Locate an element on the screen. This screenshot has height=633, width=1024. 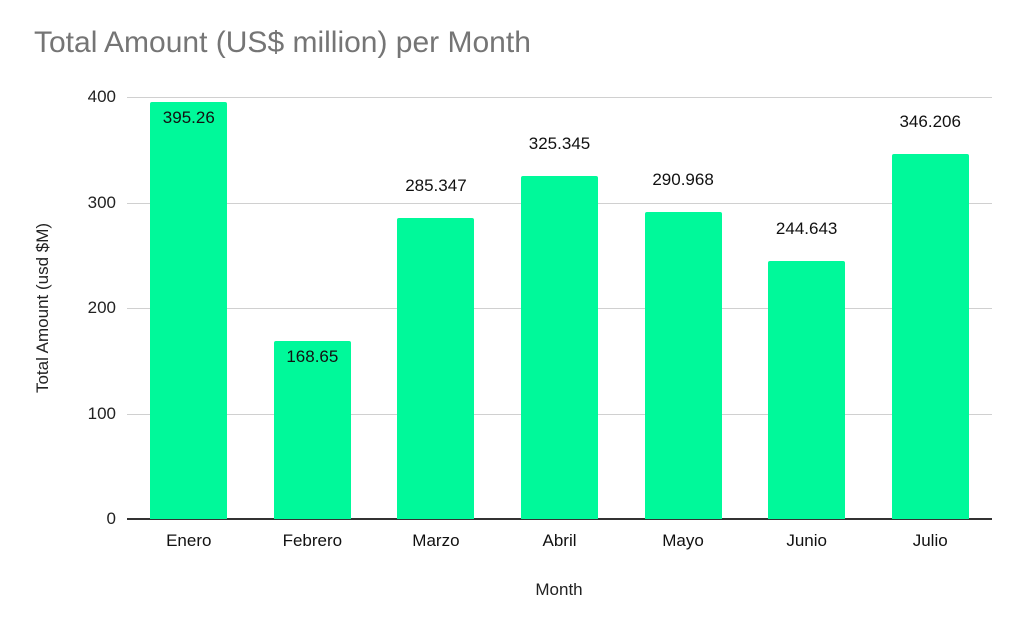
chart-title: Total Amount (US$ million) per Month is located at coordinates (282, 42).